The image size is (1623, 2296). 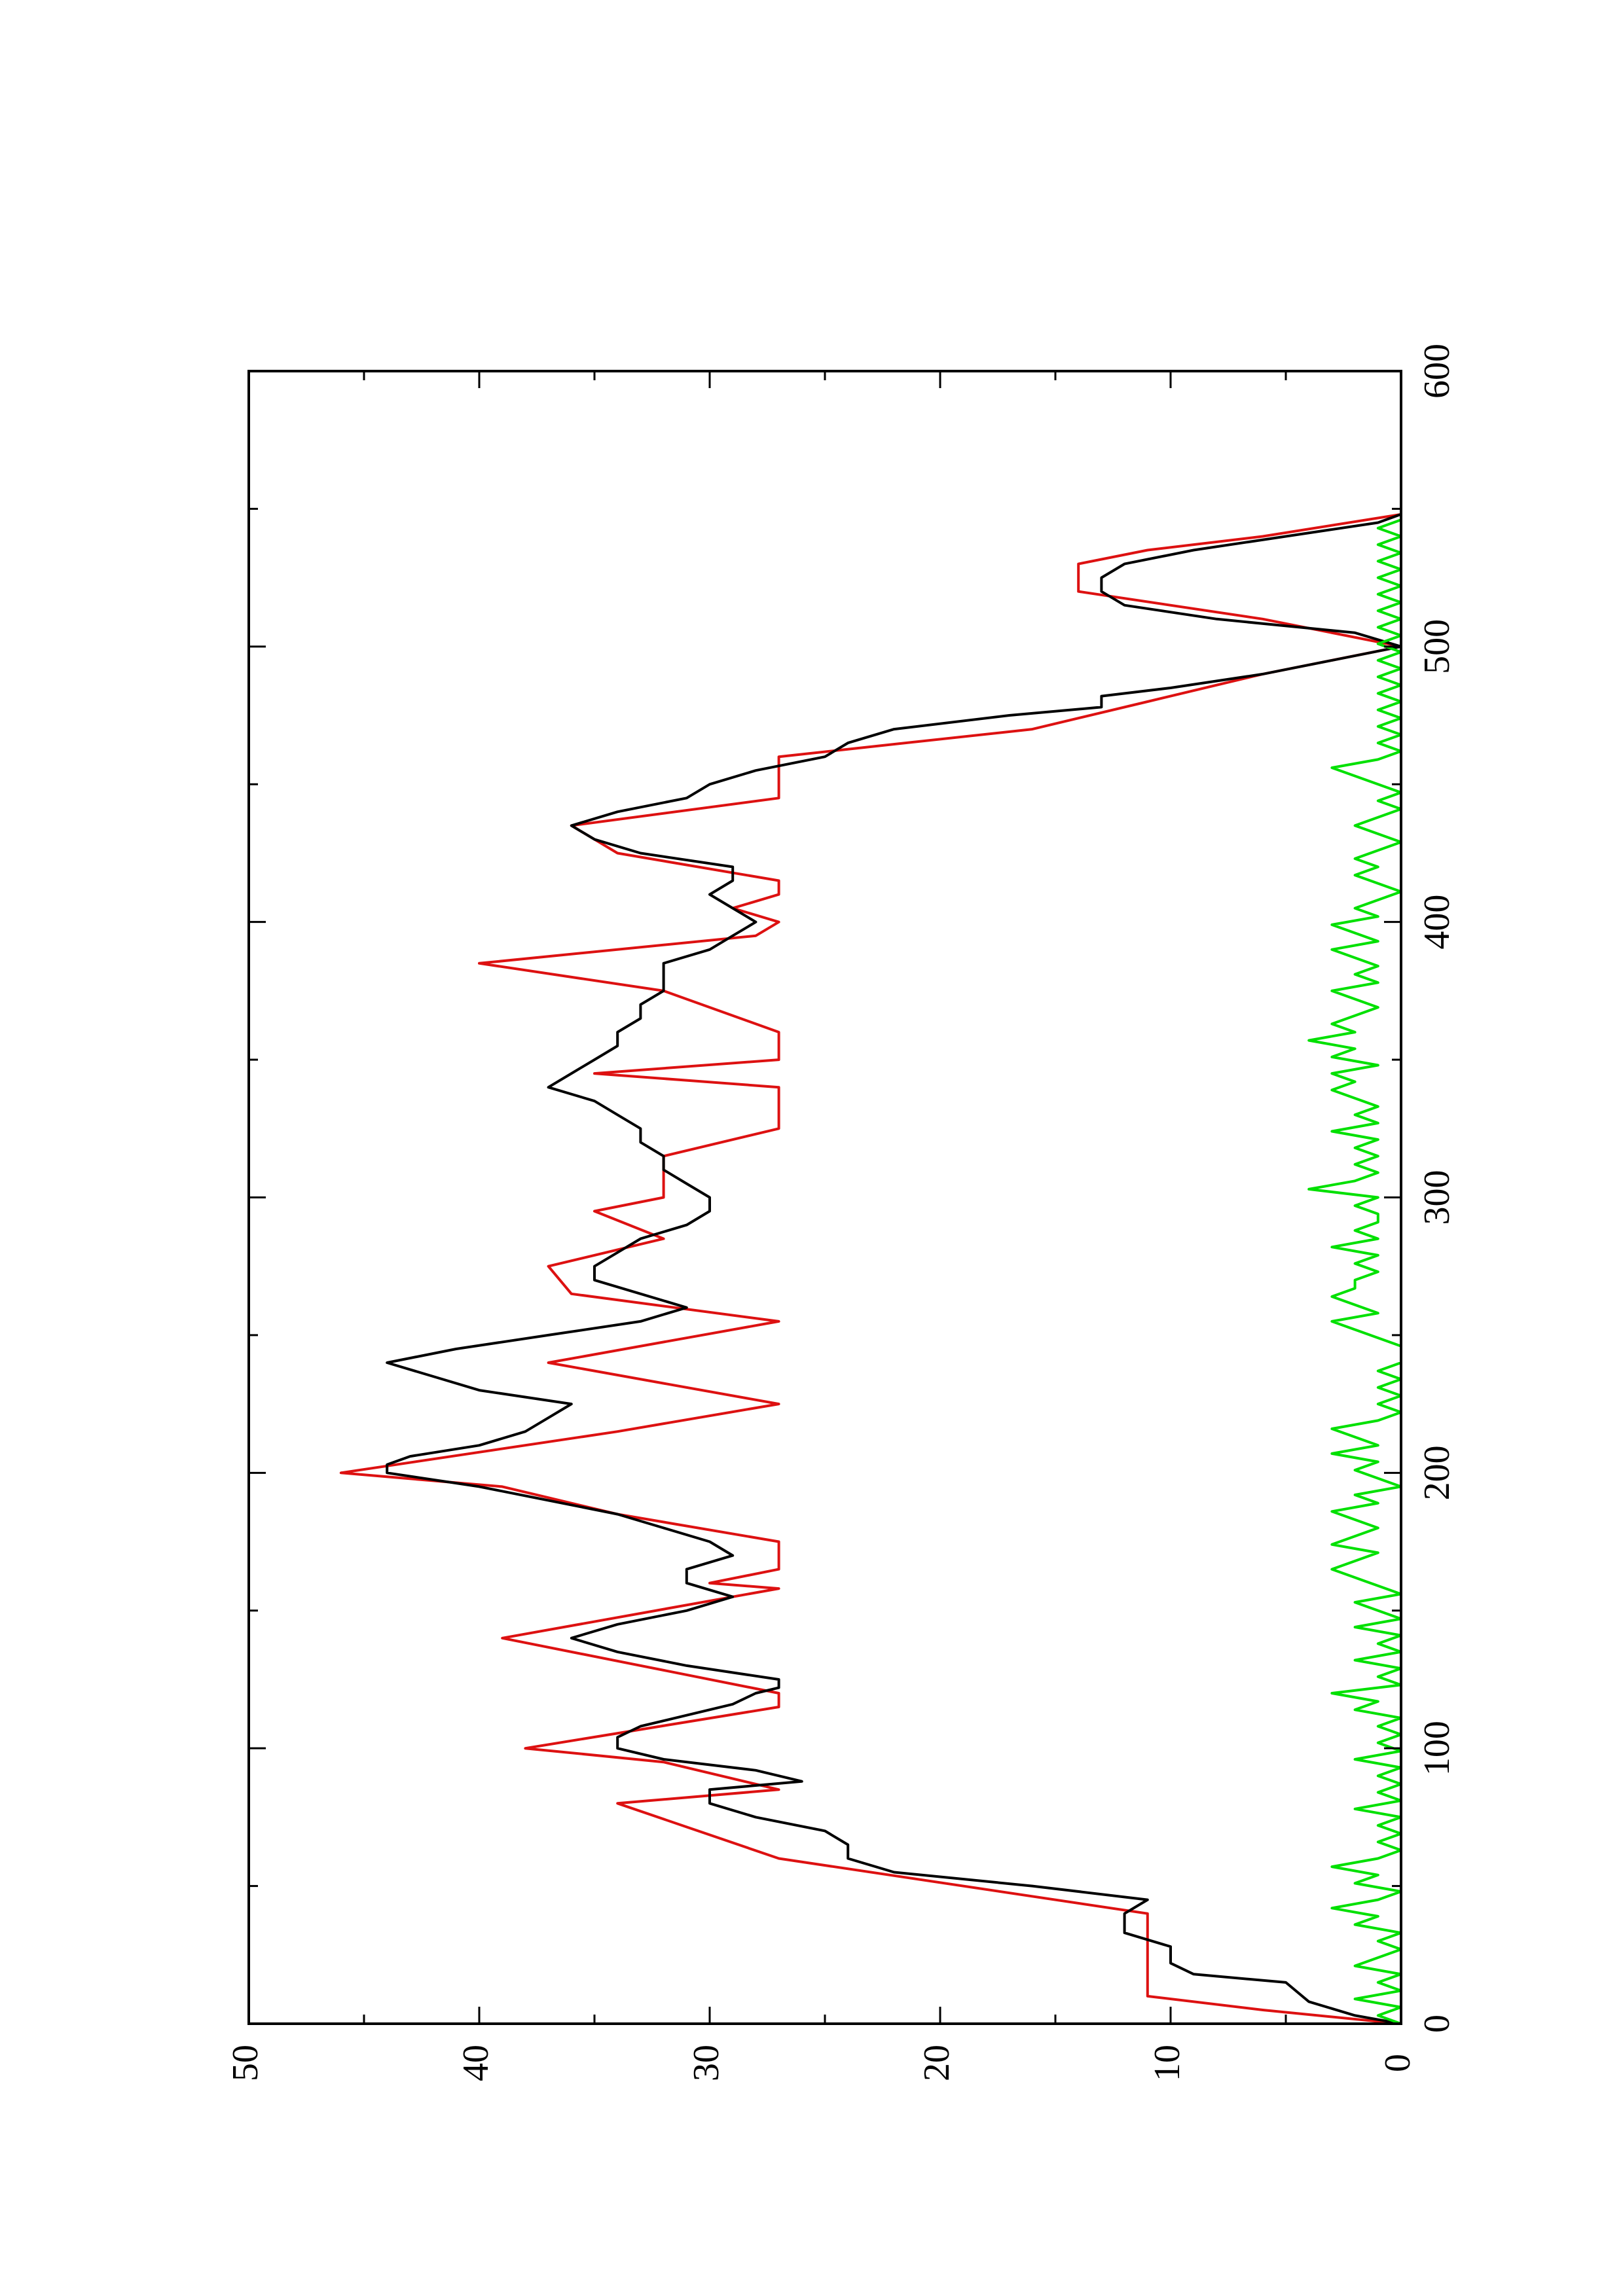 What do you see at coordinates (1437, 1472) in the screenshot?
I see `x-tick-label: 200` at bounding box center [1437, 1472].